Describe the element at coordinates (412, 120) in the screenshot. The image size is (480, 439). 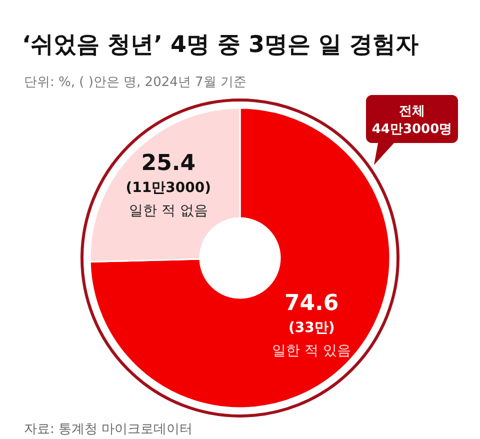
I see `text: 전체 44만3000명` at that location.